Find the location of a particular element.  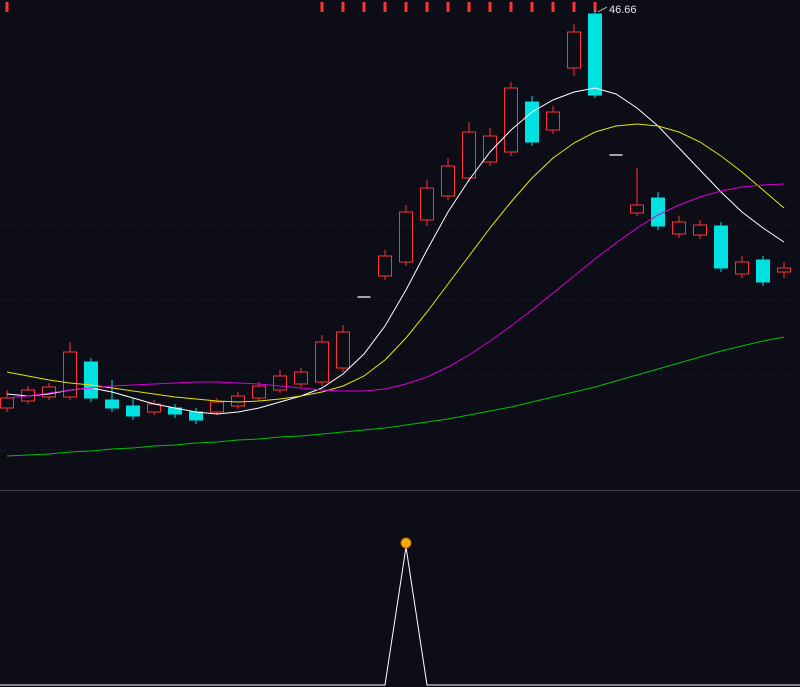

price-label-leader-line is located at coordinates (602, 9).